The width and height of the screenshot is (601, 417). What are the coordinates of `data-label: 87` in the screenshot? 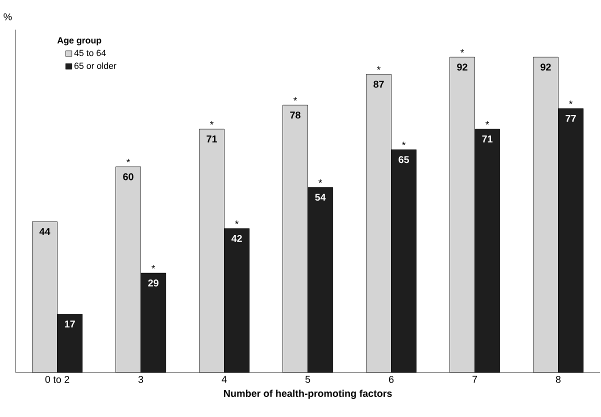 It's located at (379, 84).